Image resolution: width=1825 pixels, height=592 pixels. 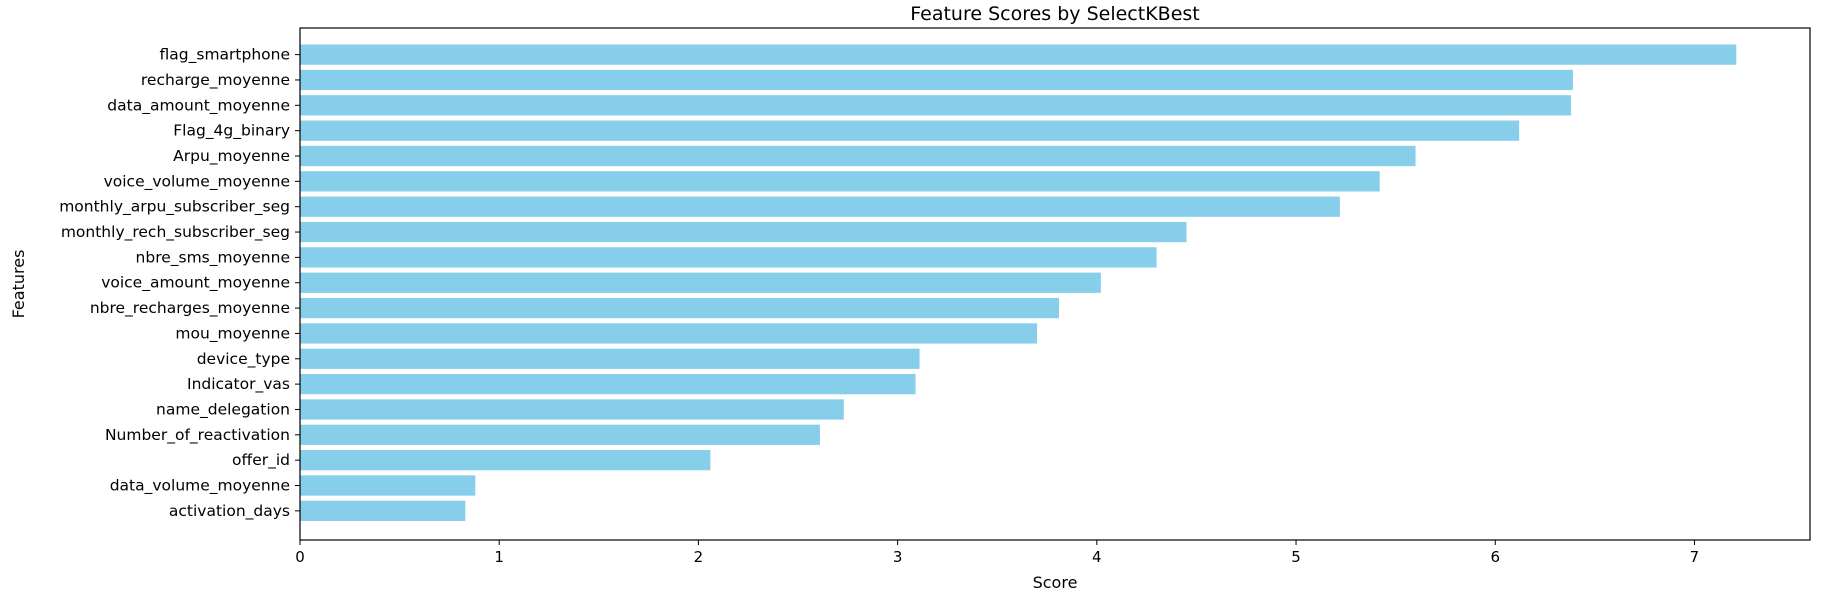 I want to click on y-tick-label: voice_volume_moyenne, so click(x=197, y=181).